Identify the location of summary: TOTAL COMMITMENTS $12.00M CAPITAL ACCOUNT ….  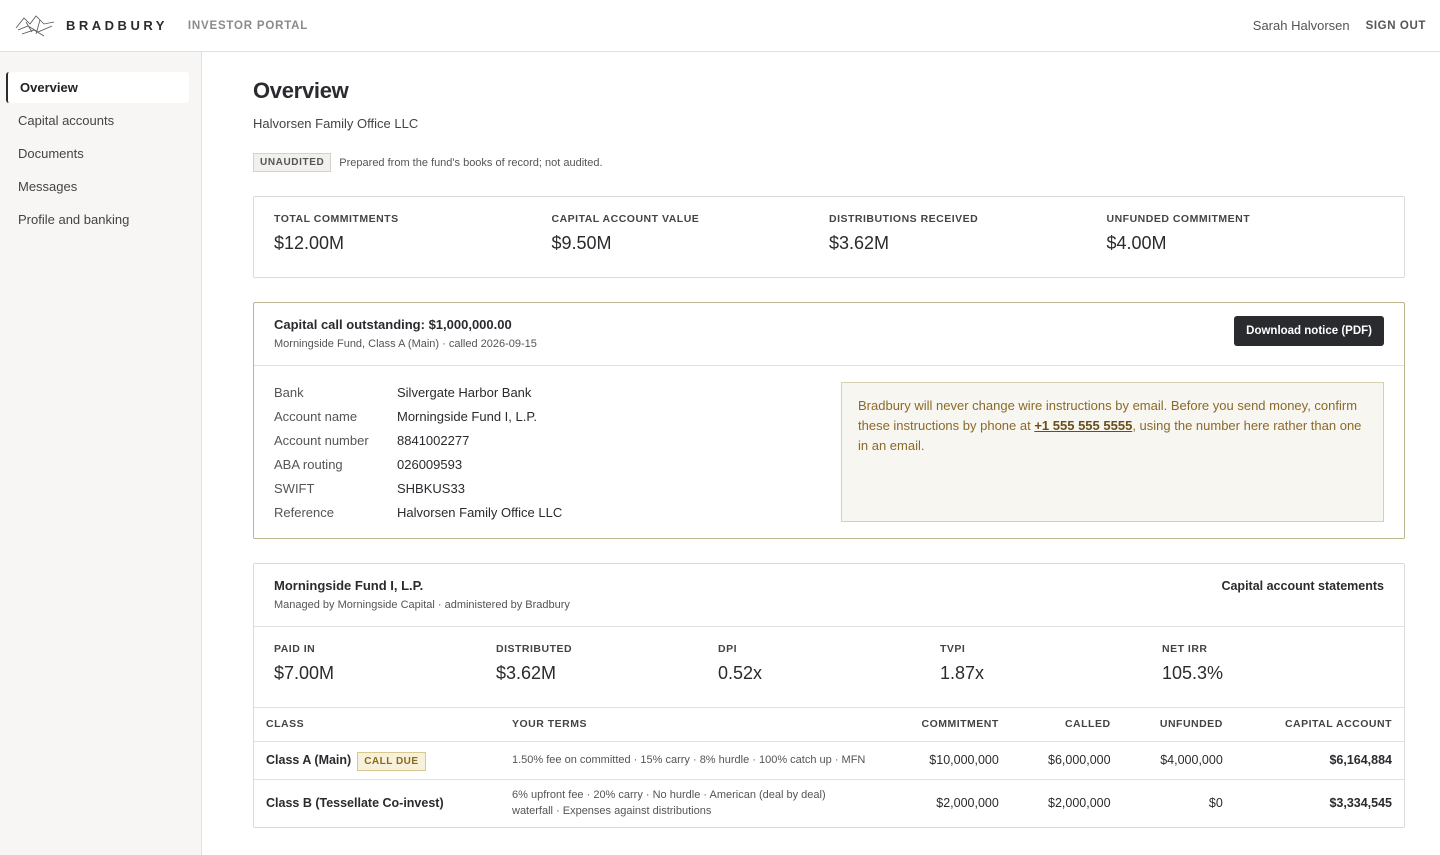
(829, 237).